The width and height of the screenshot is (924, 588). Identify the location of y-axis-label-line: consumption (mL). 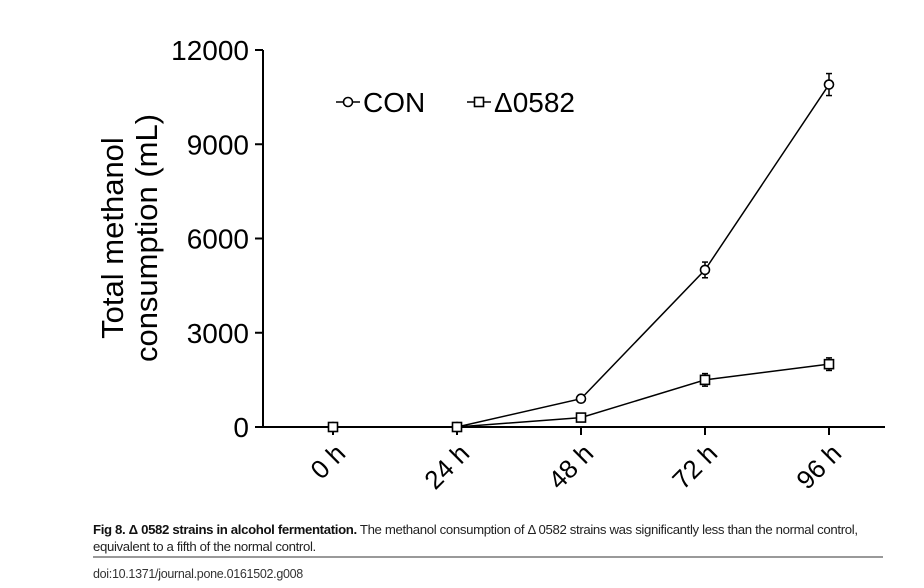
(146, 238).